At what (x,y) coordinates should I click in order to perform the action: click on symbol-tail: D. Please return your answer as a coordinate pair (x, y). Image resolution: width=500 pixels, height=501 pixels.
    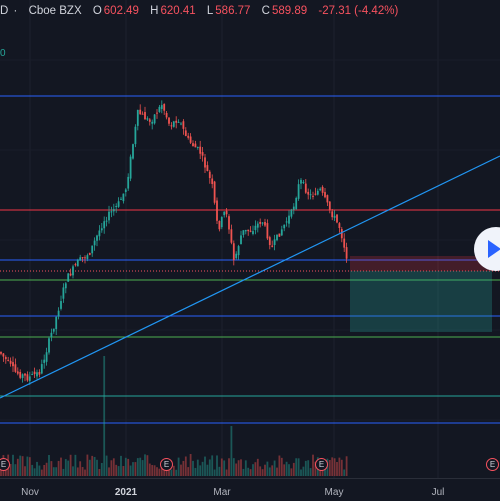
    Looking at the image, I should click on (4, 11).